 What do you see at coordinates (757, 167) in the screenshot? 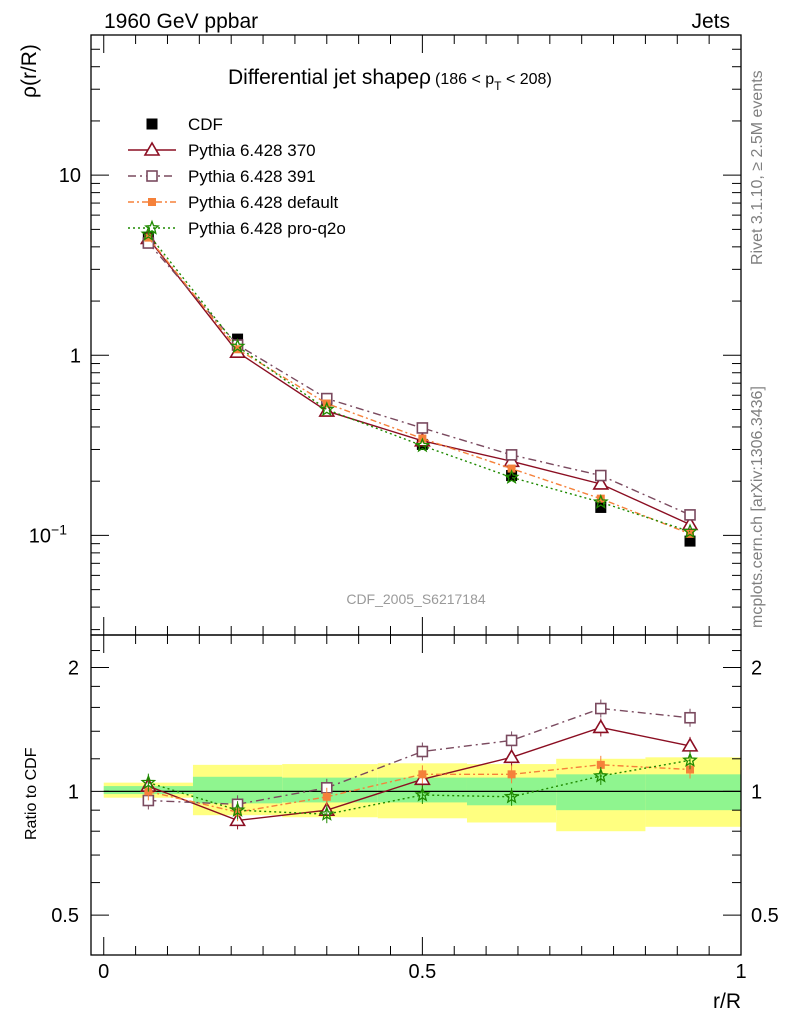
I see `rivet-version-label: Rivet 3.1.10, ≥ 2.5M events` at bounding box center [757, 167].